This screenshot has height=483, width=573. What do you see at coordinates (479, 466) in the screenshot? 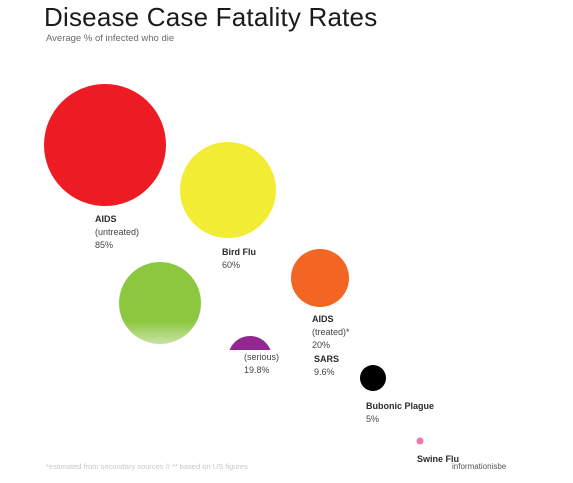
I see `source-credit: informationisbe` at bounding box center [479, 466].